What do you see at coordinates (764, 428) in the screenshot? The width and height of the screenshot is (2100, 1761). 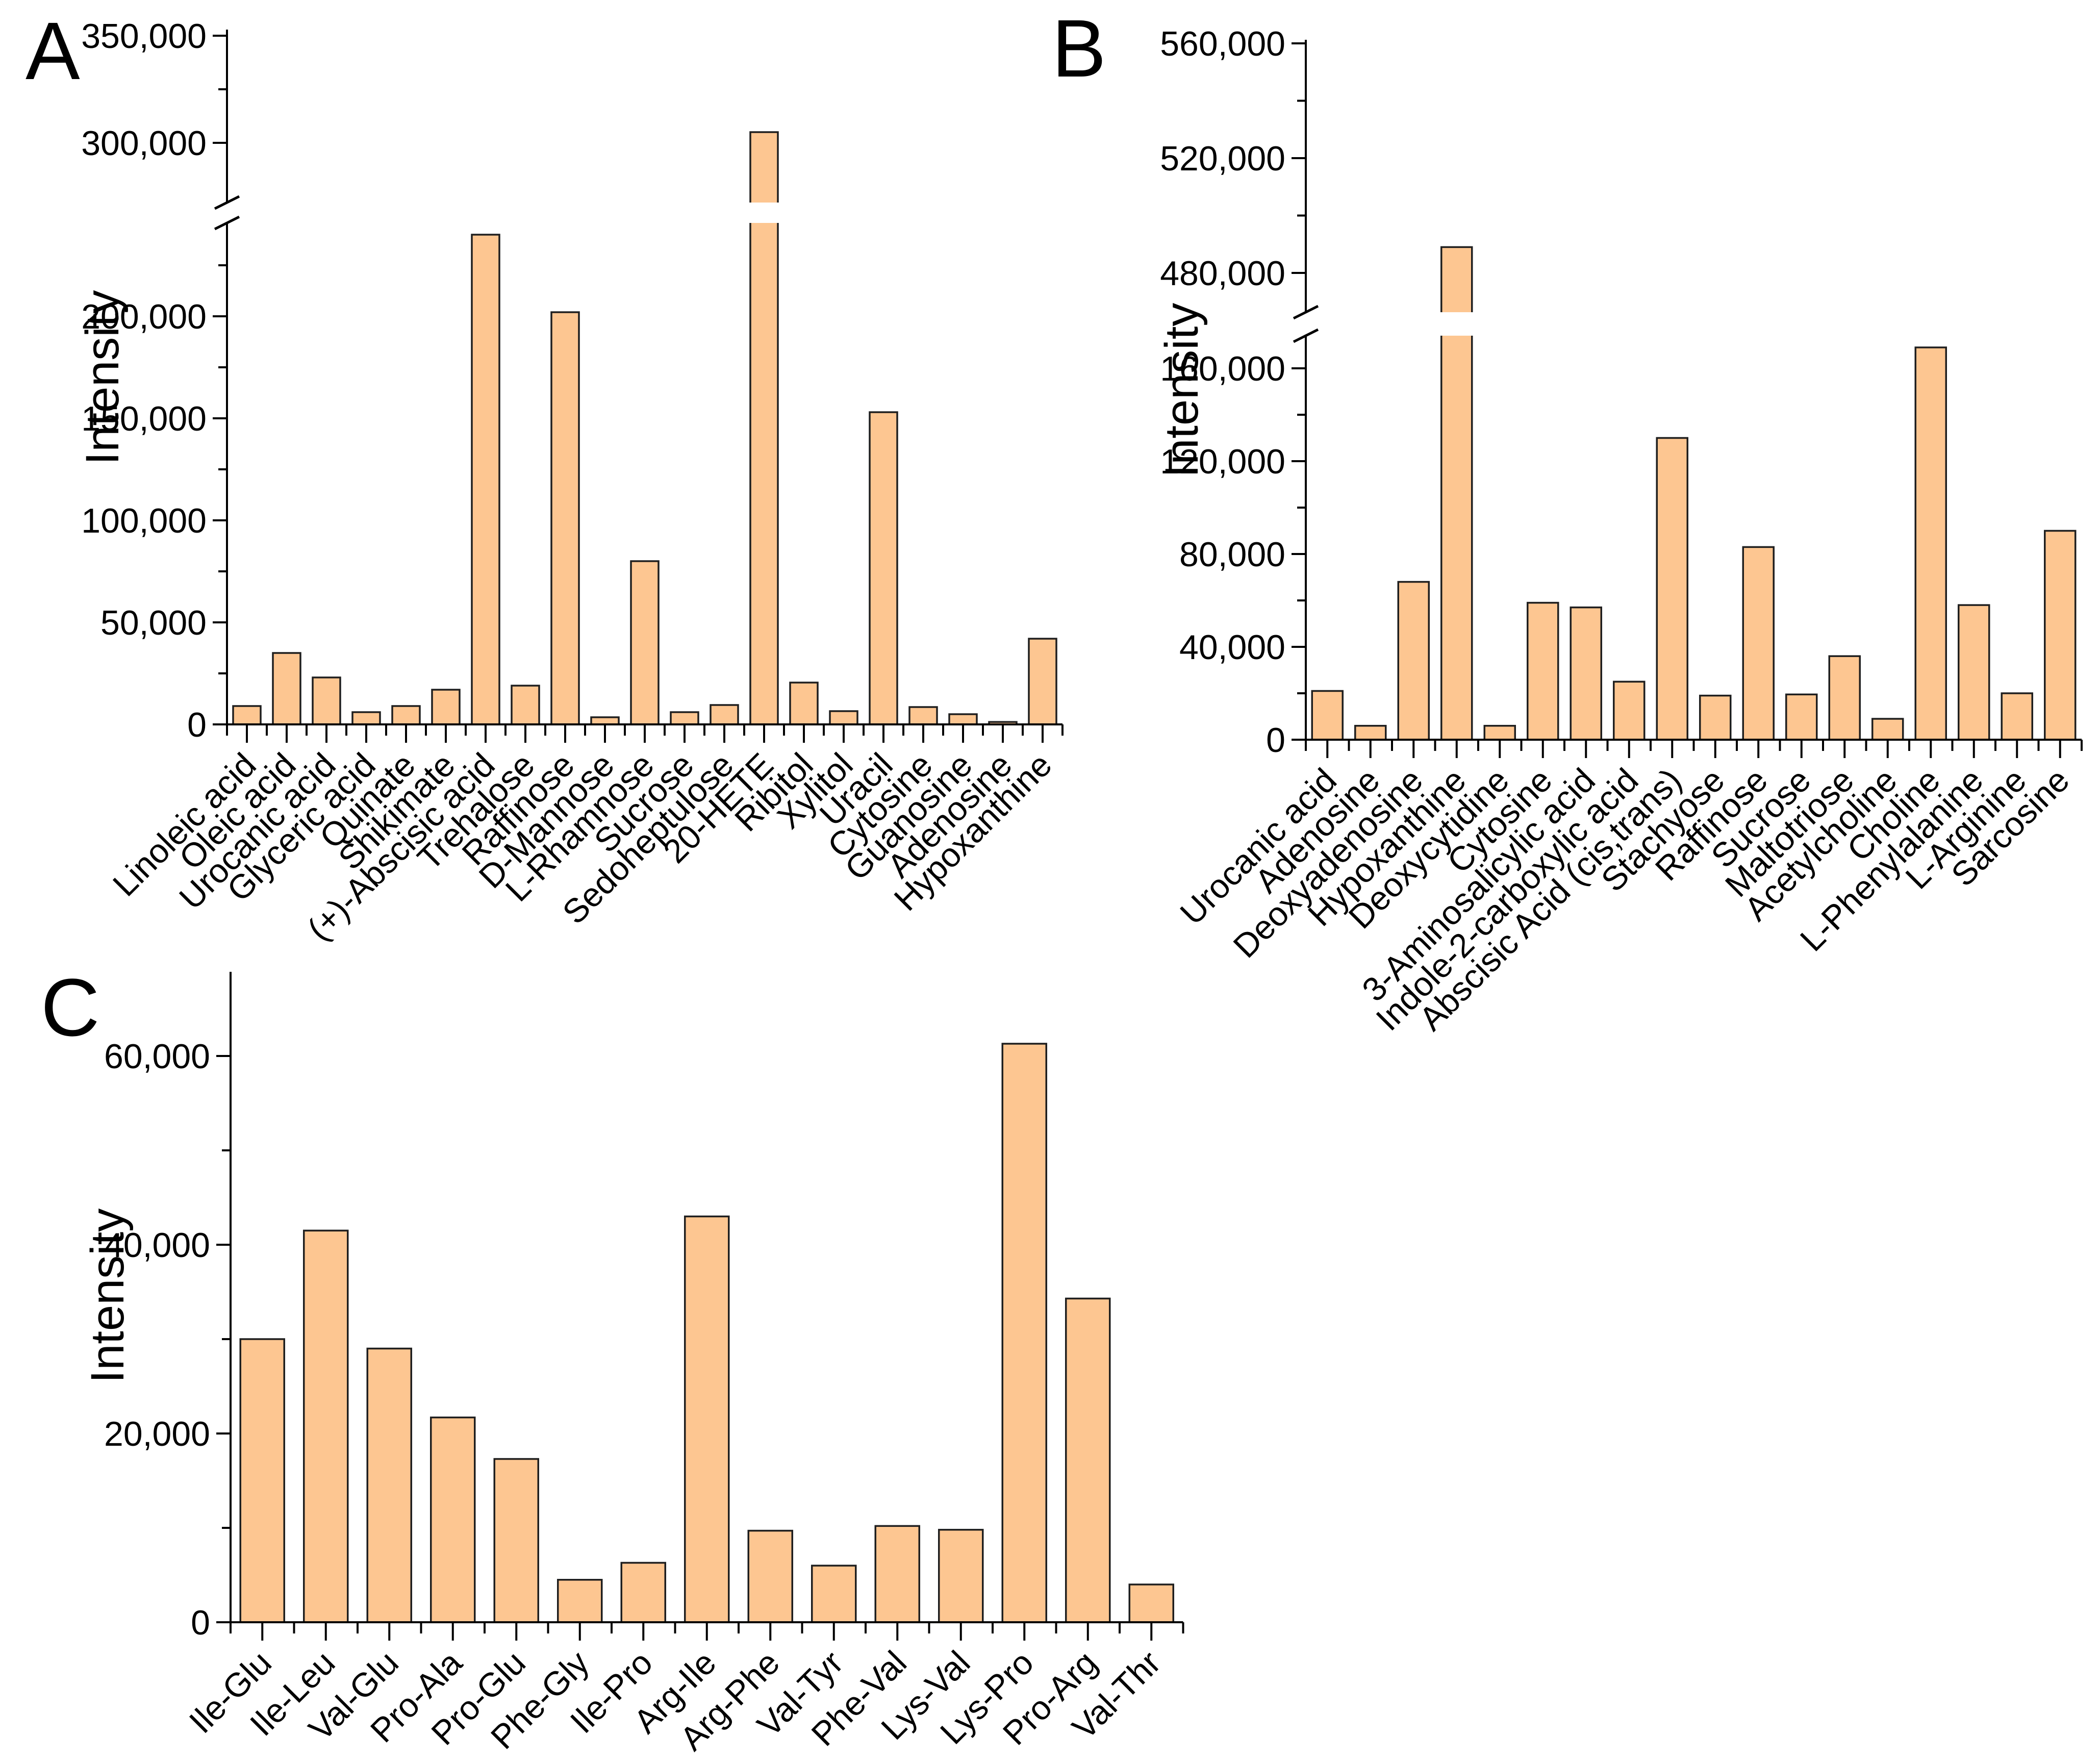 I see `bar-20-hete` at bounding box center [764, 428].